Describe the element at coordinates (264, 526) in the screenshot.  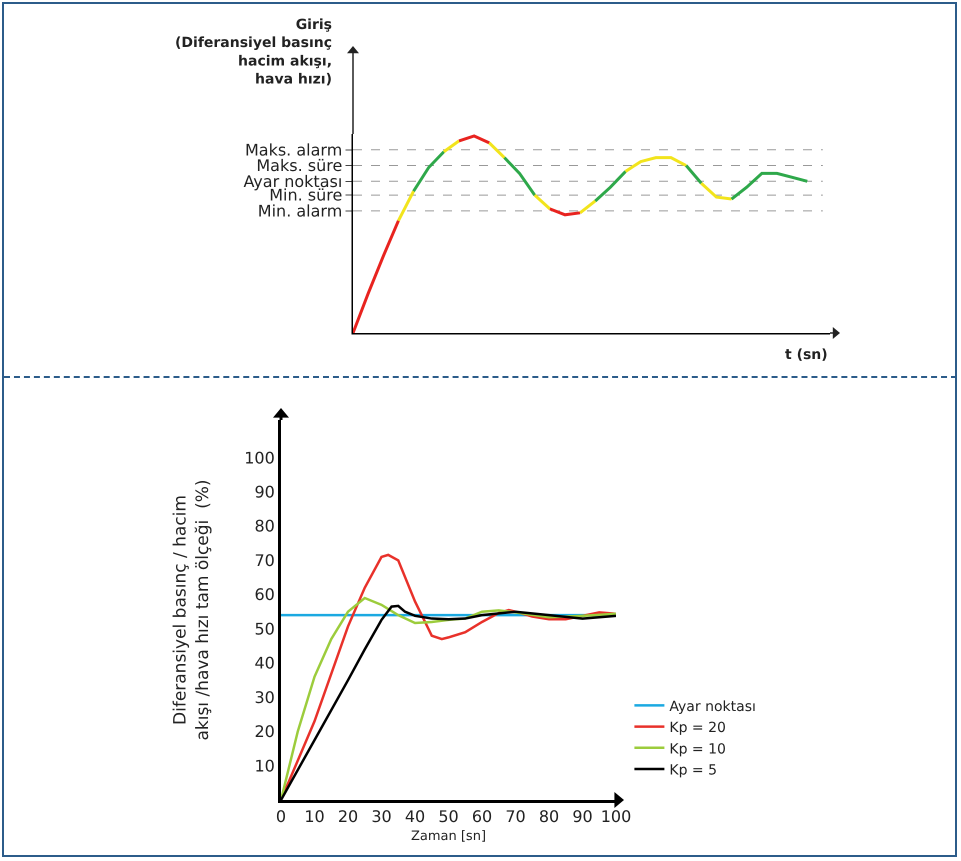
I see `y-tick-label: 80` at that location.